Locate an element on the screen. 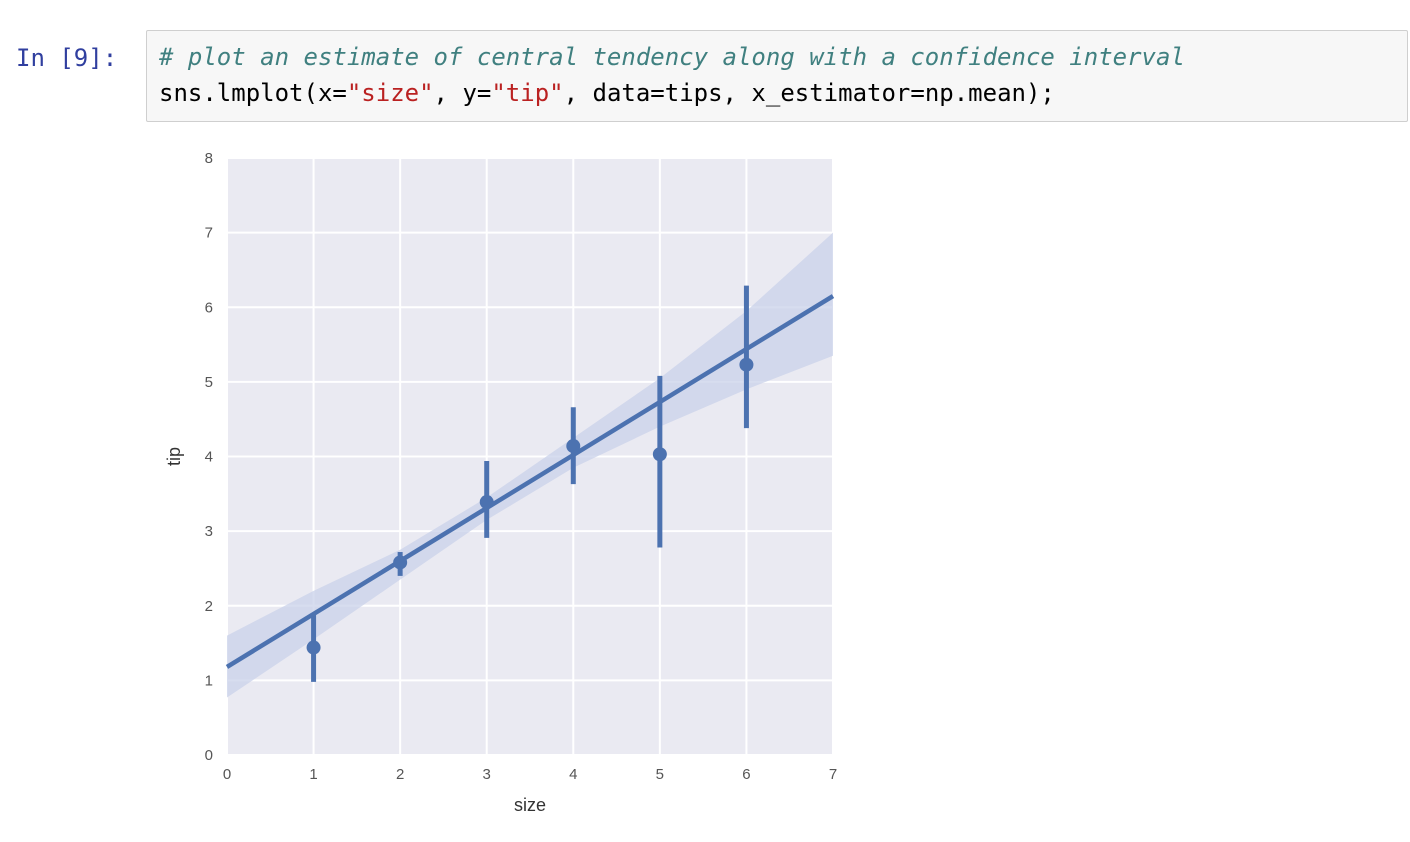 The width and height of the screenshot is (1410, 842). y-axis-label: tip is located at coordinates (174, 456).